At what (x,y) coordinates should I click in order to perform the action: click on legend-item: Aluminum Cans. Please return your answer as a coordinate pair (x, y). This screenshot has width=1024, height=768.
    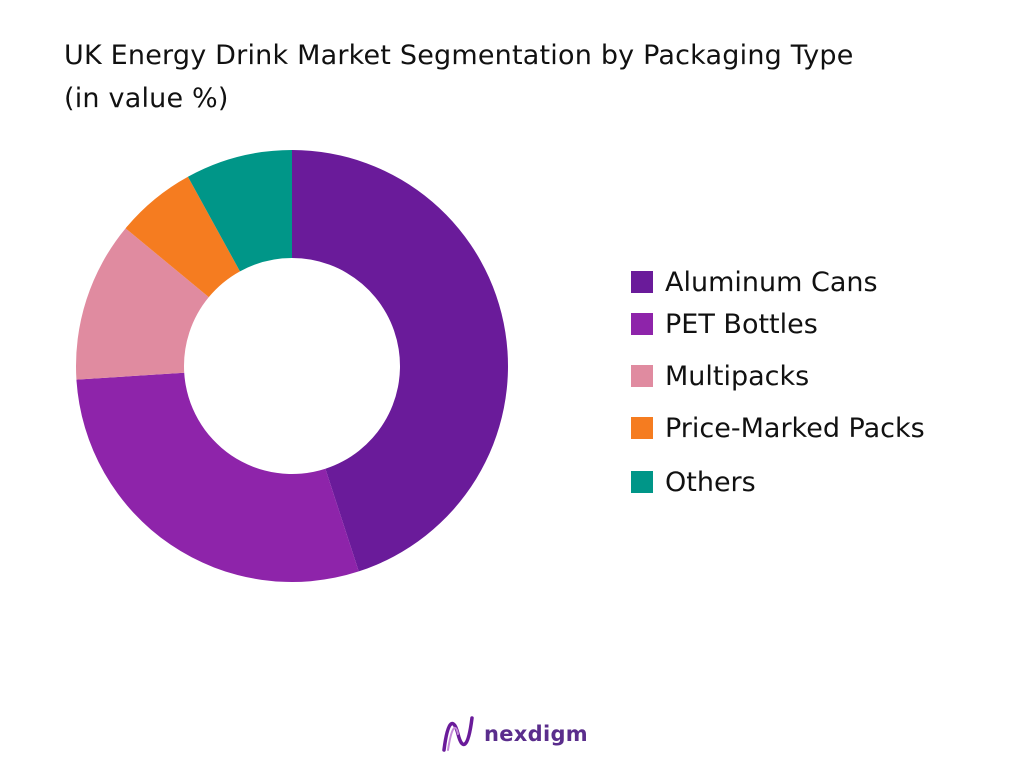
    Looking at the image, I should click on (754, 282).